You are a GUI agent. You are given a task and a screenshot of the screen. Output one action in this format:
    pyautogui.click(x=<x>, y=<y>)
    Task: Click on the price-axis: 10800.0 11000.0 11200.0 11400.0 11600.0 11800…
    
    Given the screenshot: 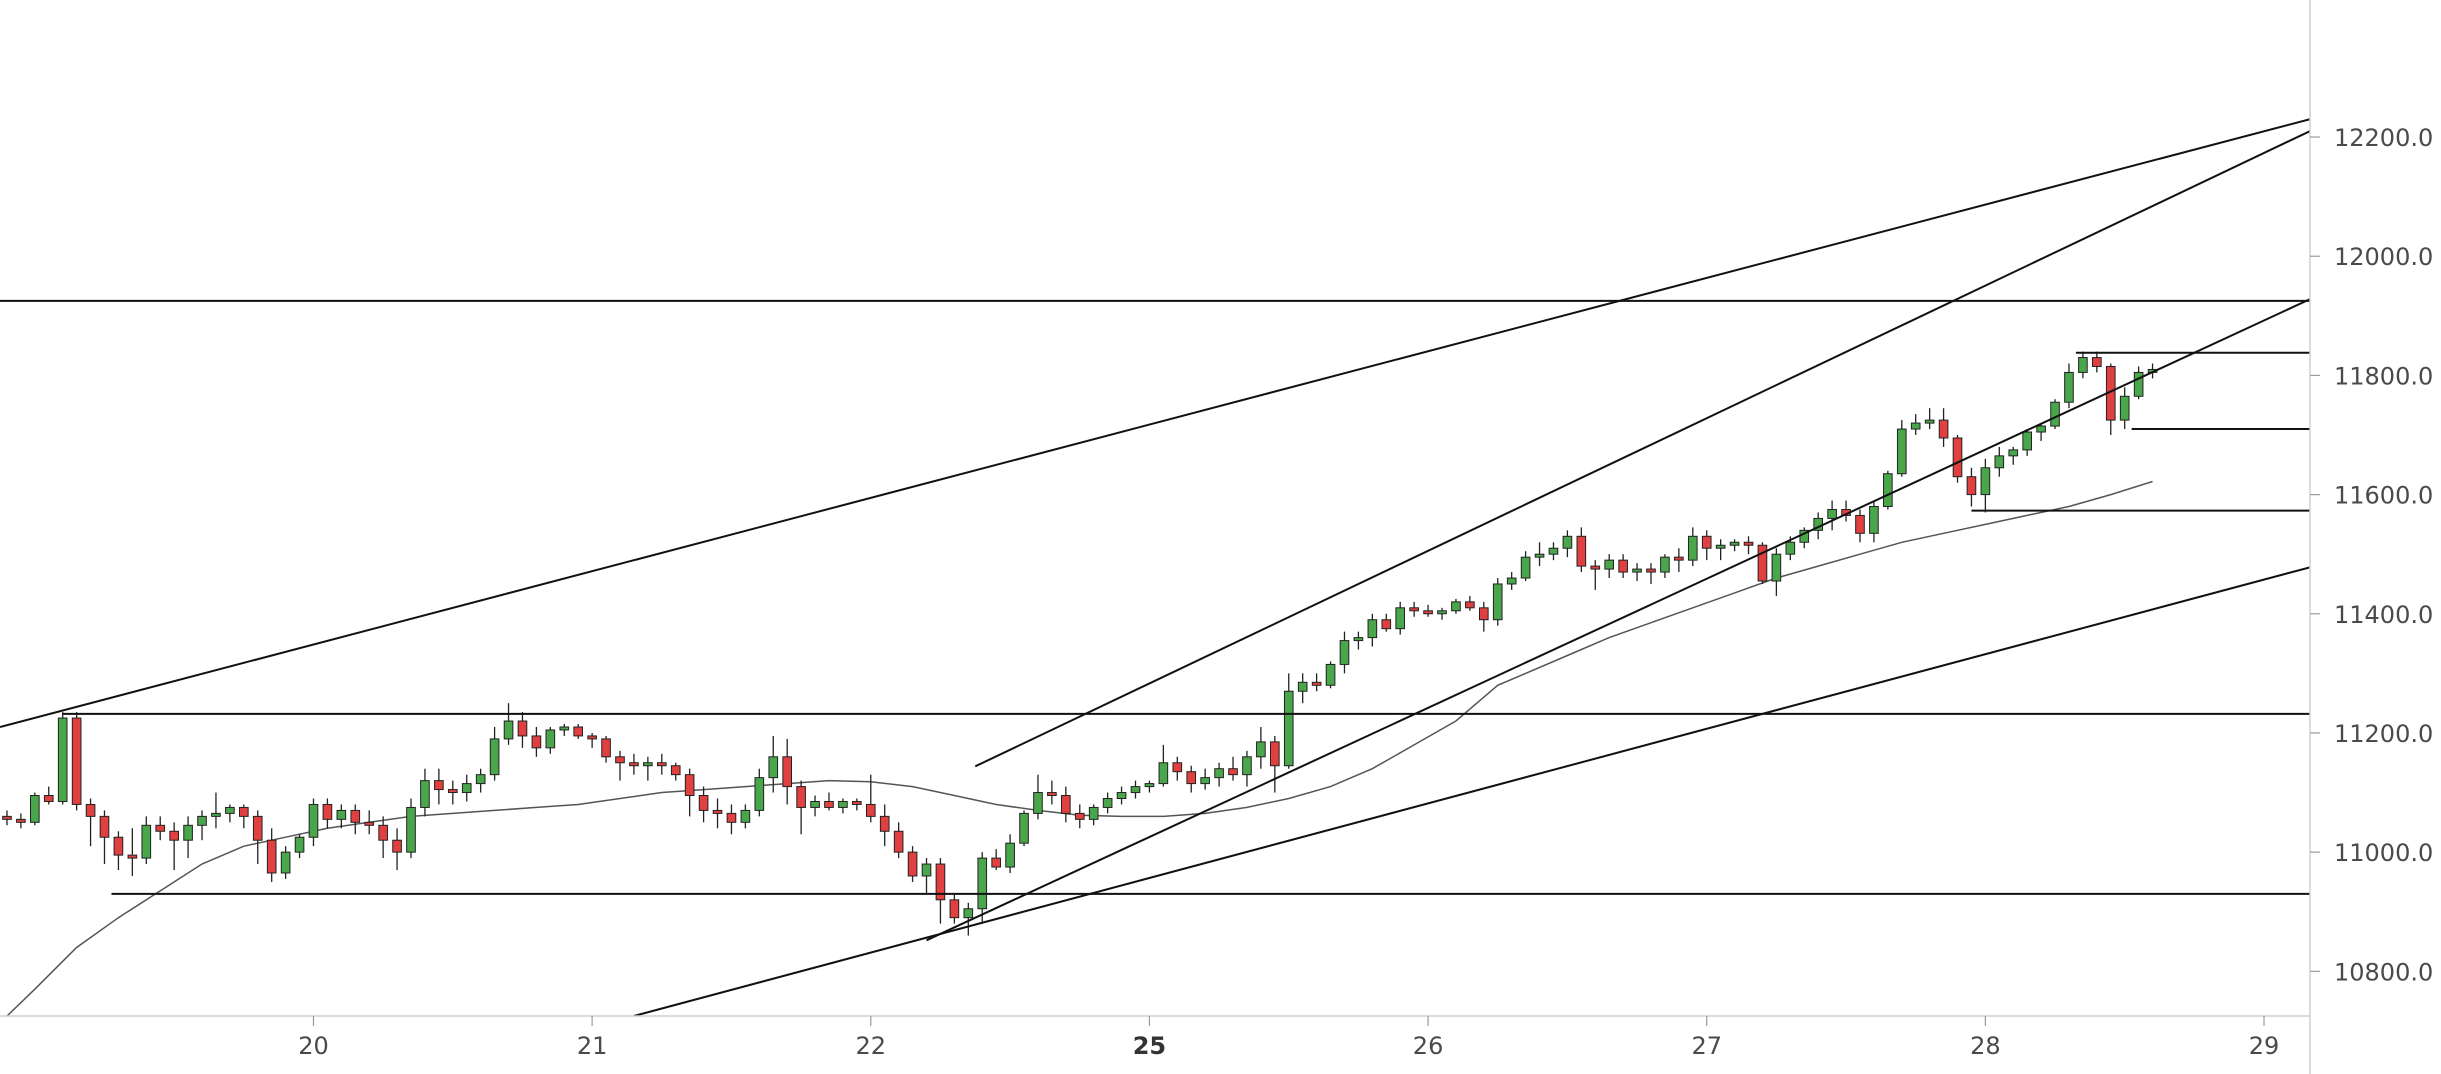 What is the action you would take?
    pyautogui.click(x=2371, y=537)
    